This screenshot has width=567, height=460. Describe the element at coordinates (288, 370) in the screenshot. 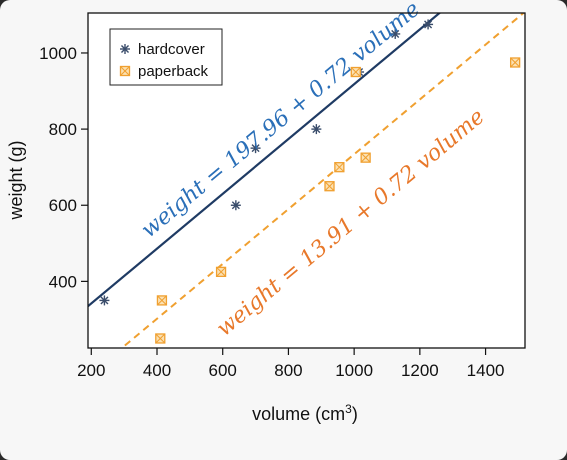

I see `x-tick-label: 800` at that location.